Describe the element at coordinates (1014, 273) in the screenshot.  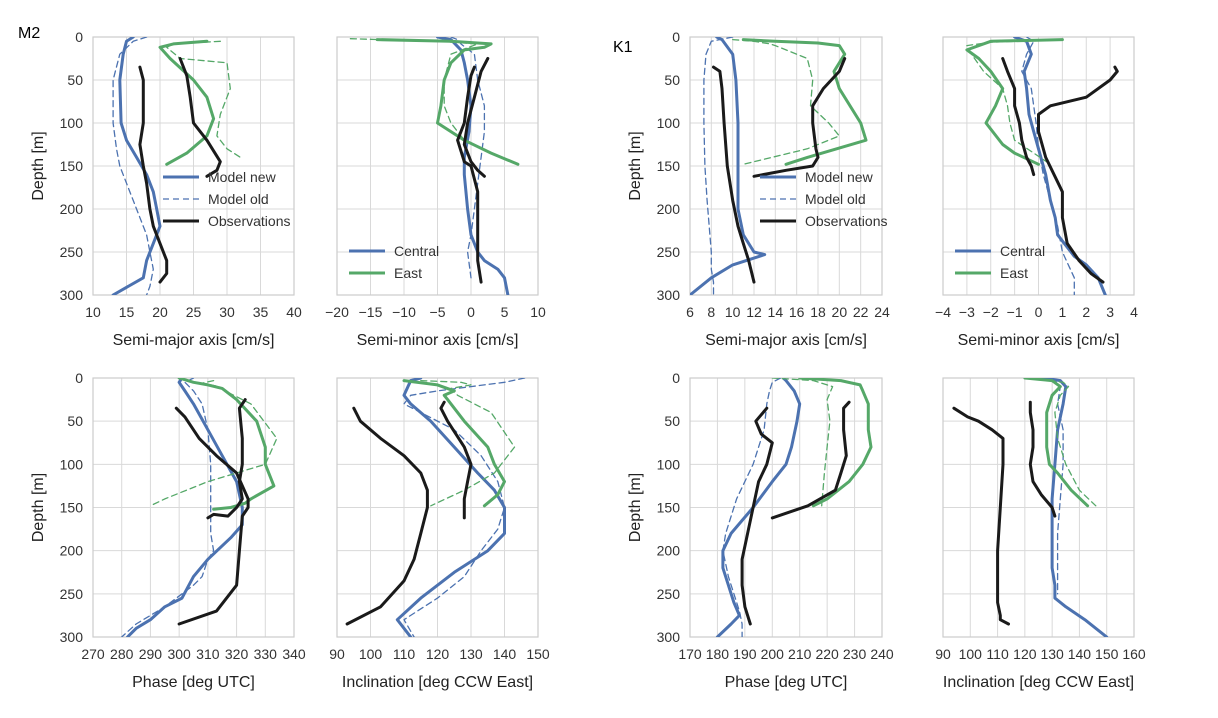
I see `legend-label: East` at that location.